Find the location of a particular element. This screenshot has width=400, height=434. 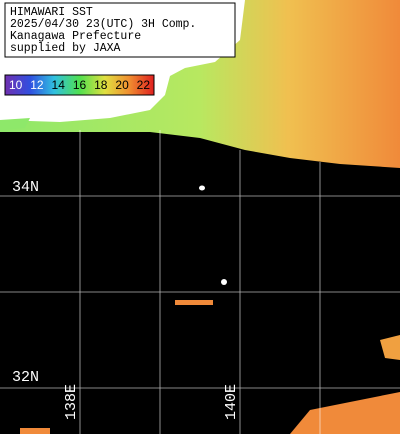

colorbar-label: 14 is located at coordinates (59, 85).